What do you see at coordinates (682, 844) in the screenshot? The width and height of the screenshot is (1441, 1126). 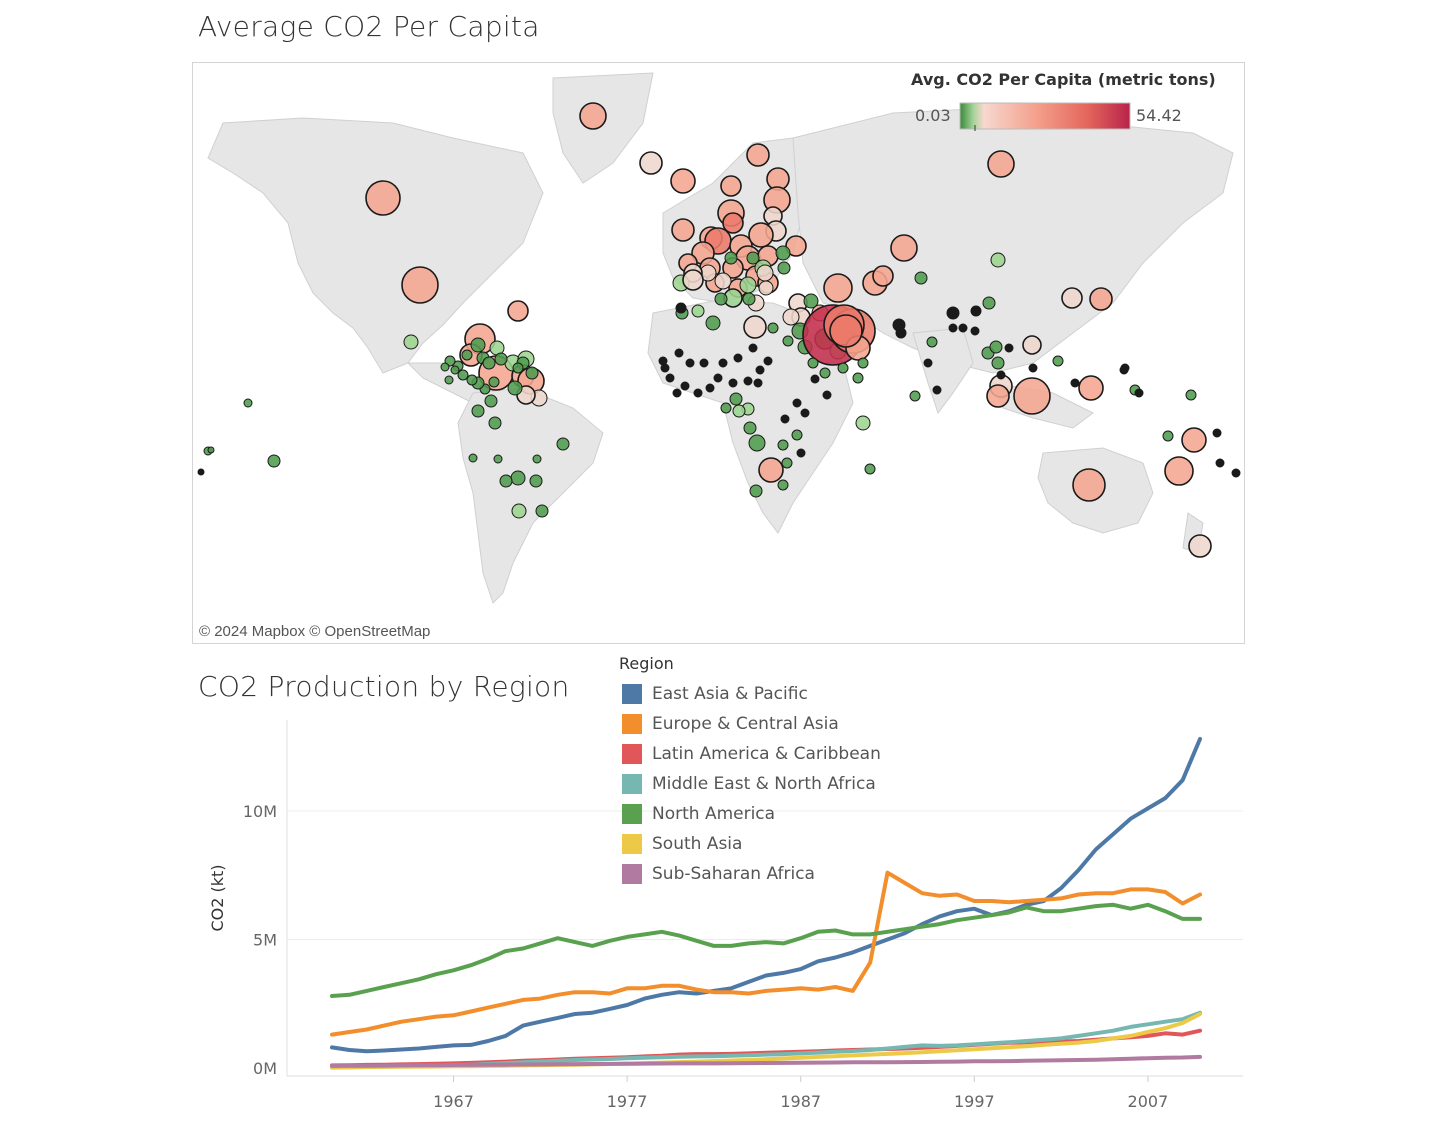 I see `legend-entry: South Asia` at bounding box center [682, 844].